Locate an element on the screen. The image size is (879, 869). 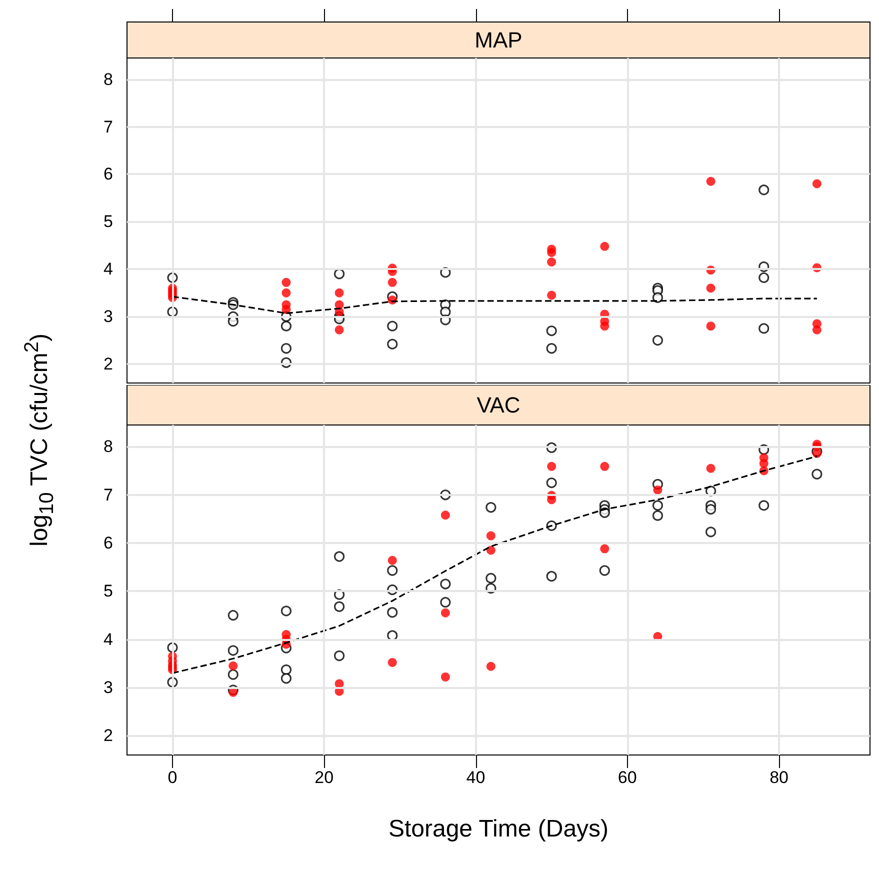
x-tick-label: 60 is located at coordinates (627, 777).